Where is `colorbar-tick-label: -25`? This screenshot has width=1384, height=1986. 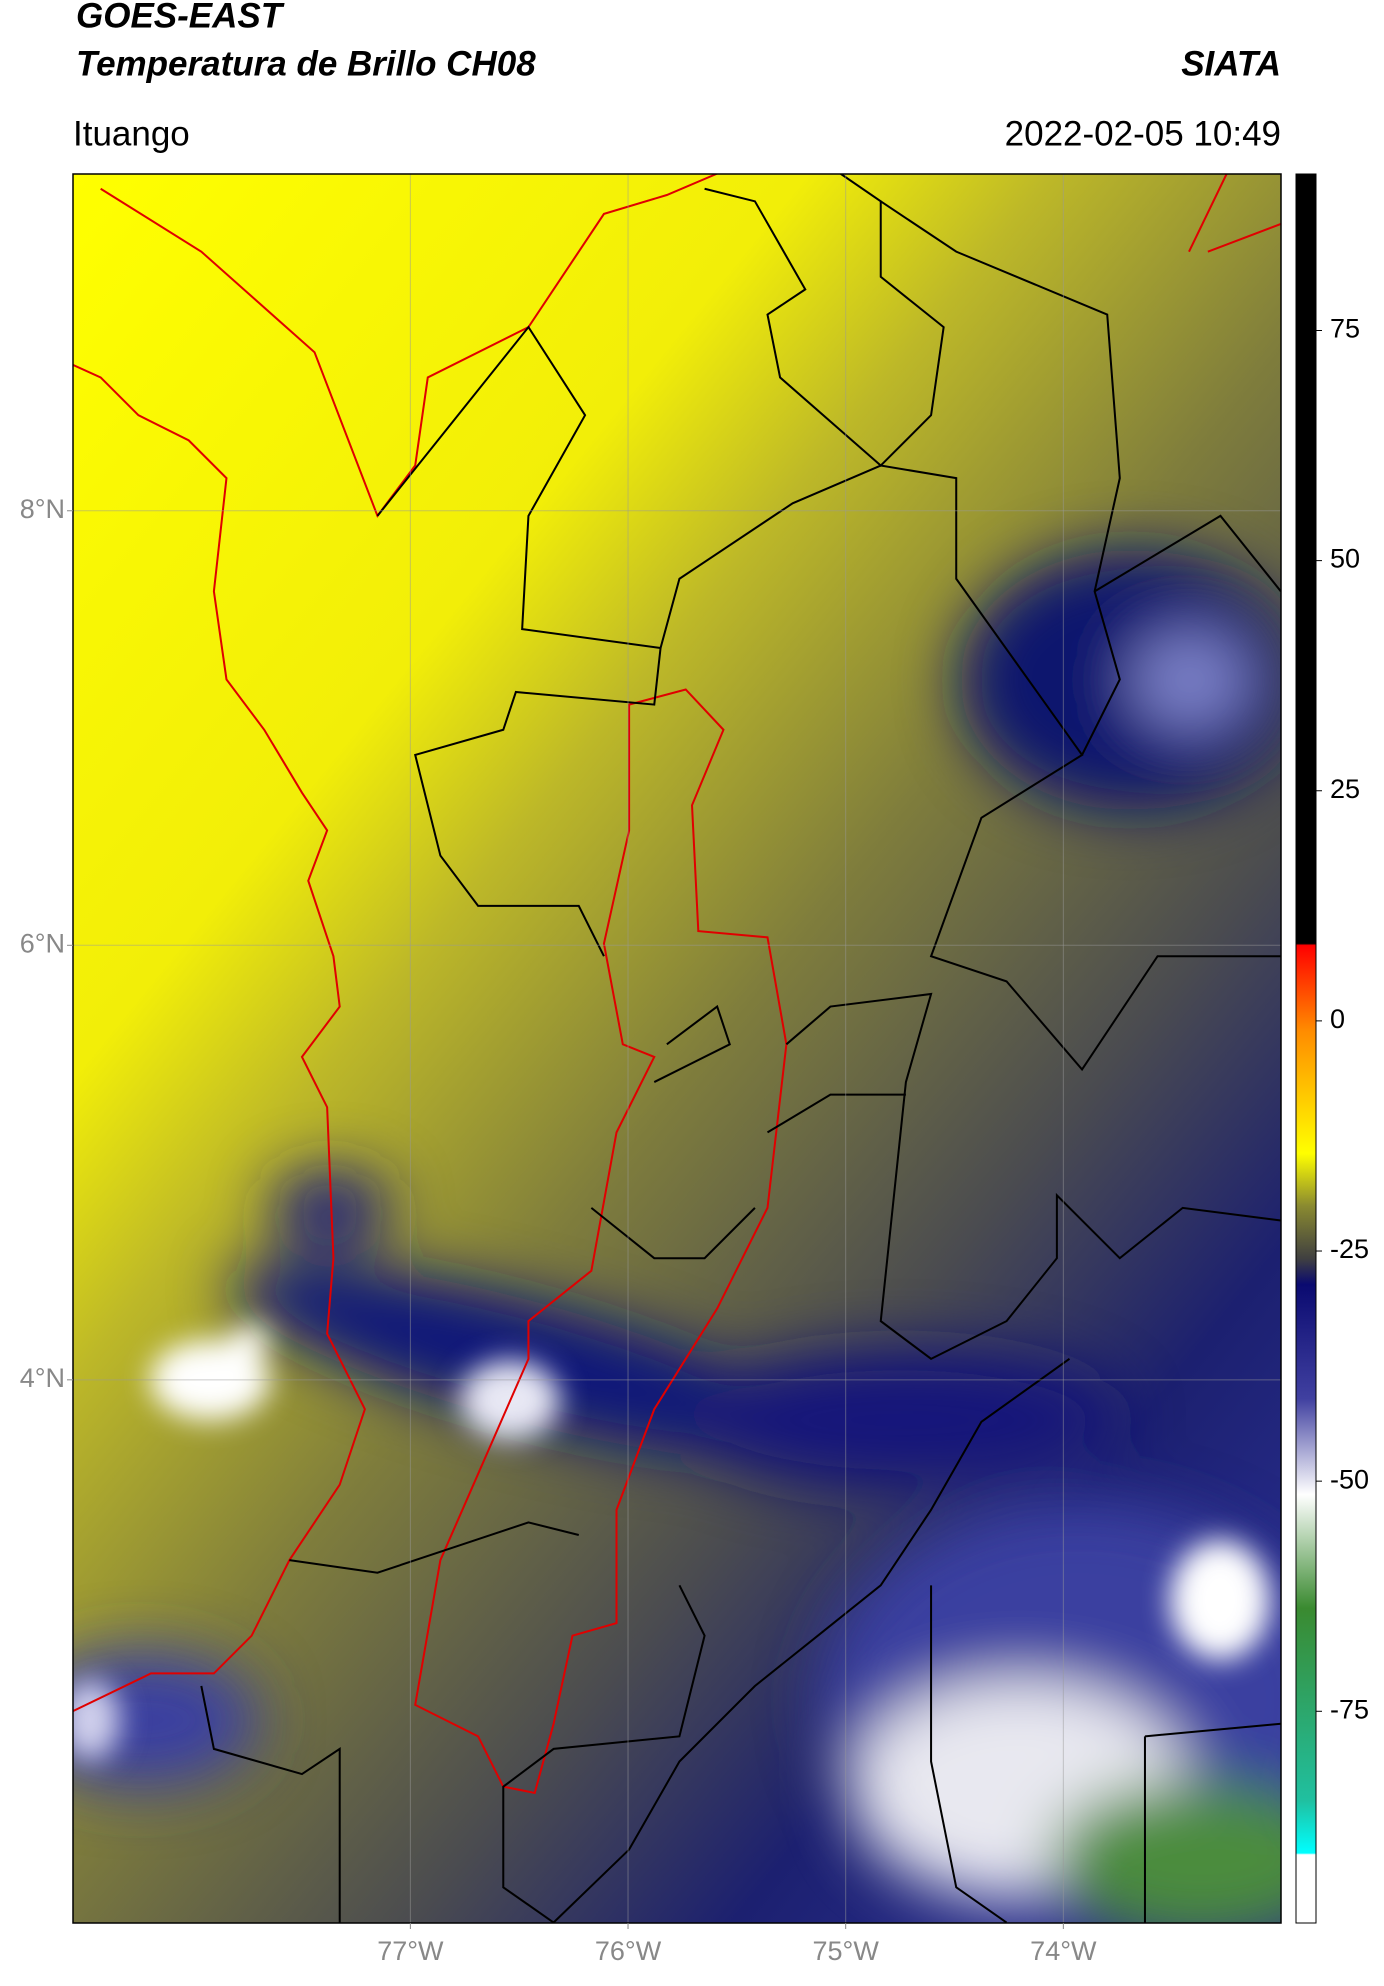
colorbar-tick-label: -25 is located at coordinates (1349, 1249).